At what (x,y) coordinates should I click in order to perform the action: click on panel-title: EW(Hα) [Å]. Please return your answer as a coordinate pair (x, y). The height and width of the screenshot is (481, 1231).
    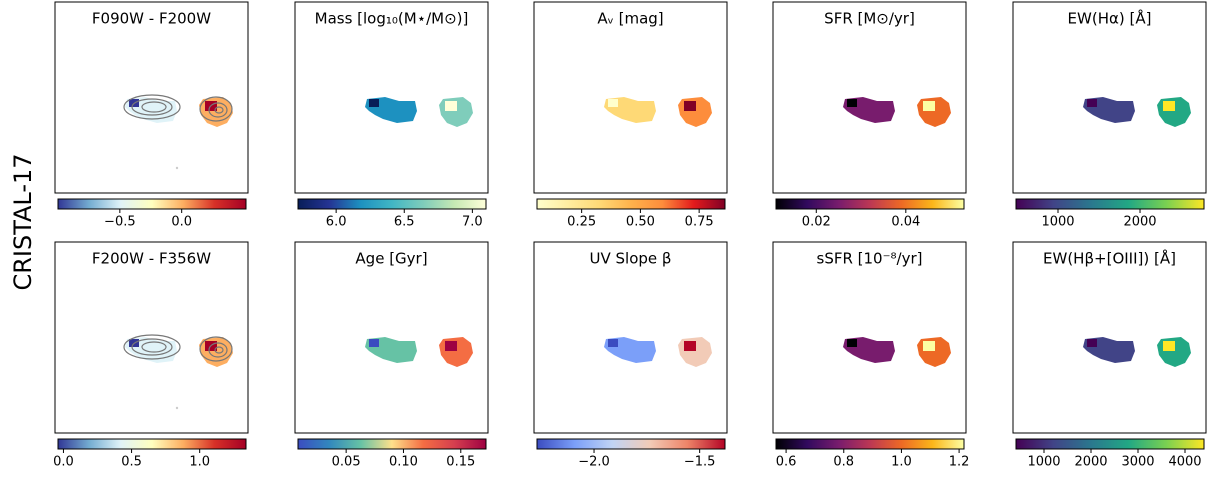
    Looking at the image, I should click on (1110, 18).